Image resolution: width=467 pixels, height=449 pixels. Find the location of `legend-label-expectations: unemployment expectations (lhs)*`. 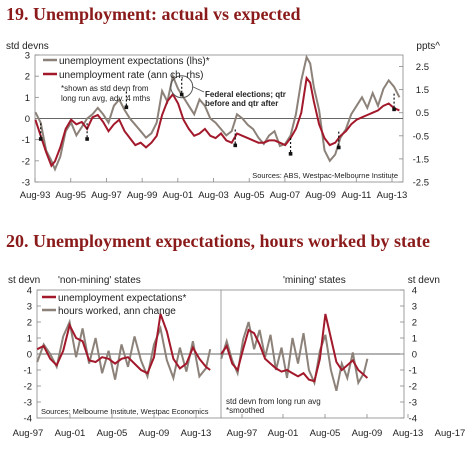

legend-label-expectations: unemployment expectations (lhs)* is located at coordinates (134, 61).